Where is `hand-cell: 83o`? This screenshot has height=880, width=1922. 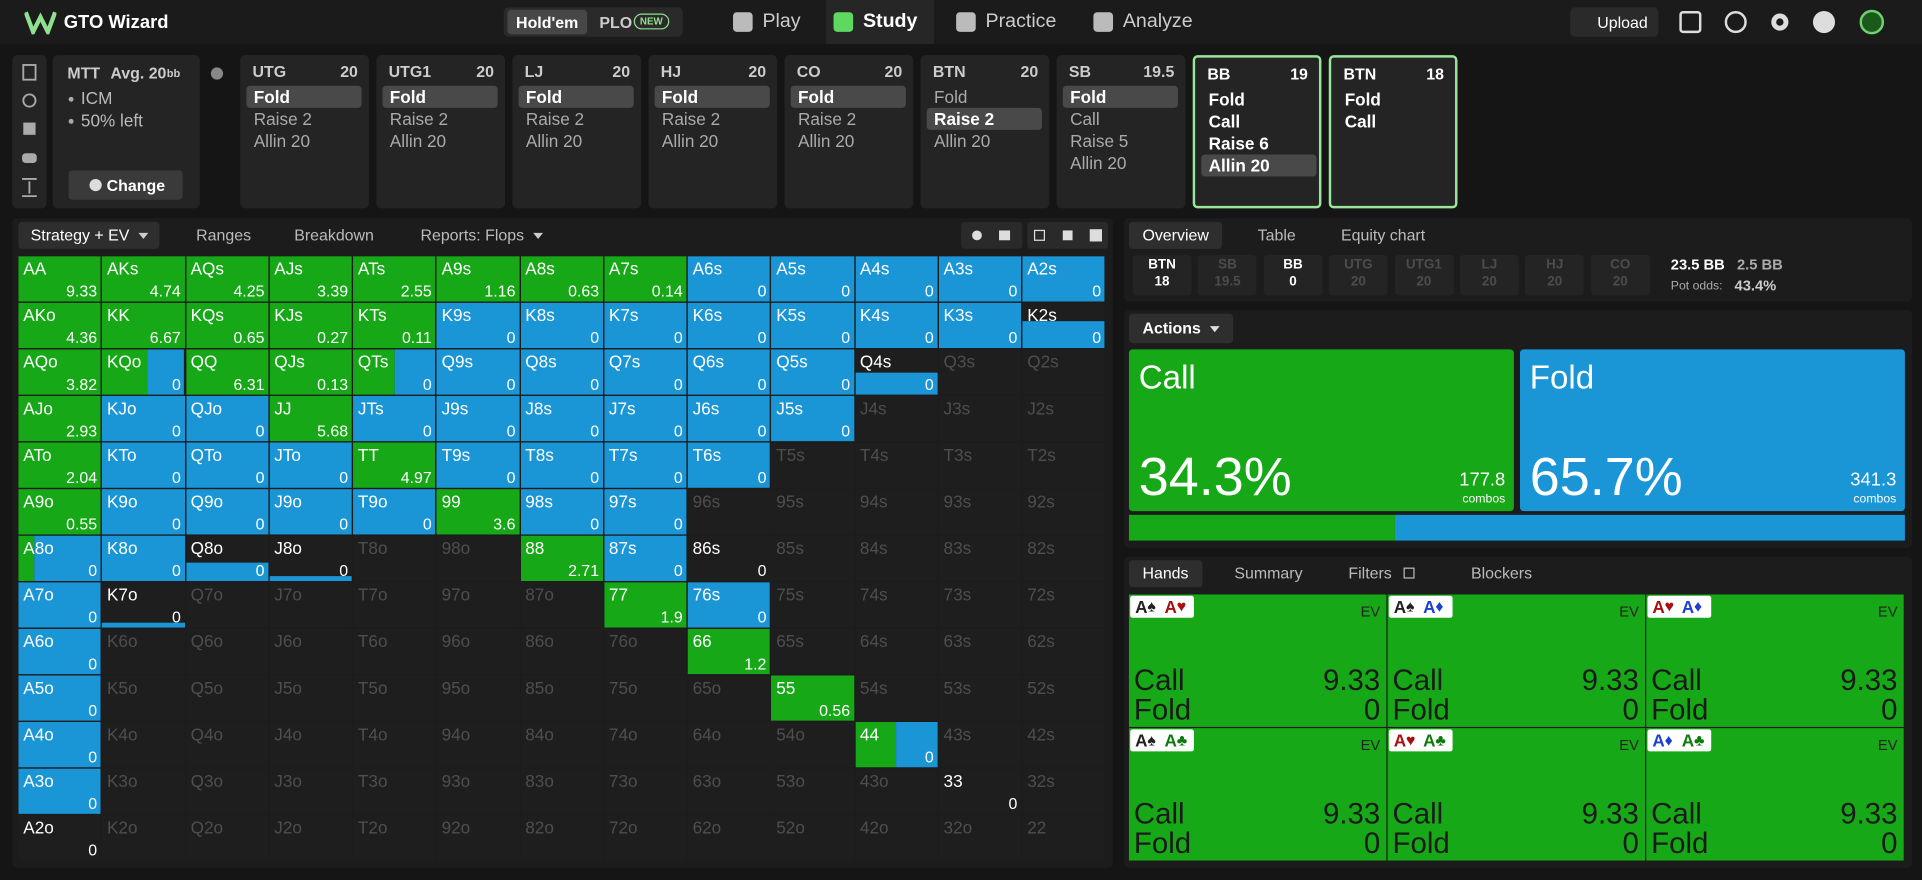 hand-cell: 83o is located at coordinates (561, 791).